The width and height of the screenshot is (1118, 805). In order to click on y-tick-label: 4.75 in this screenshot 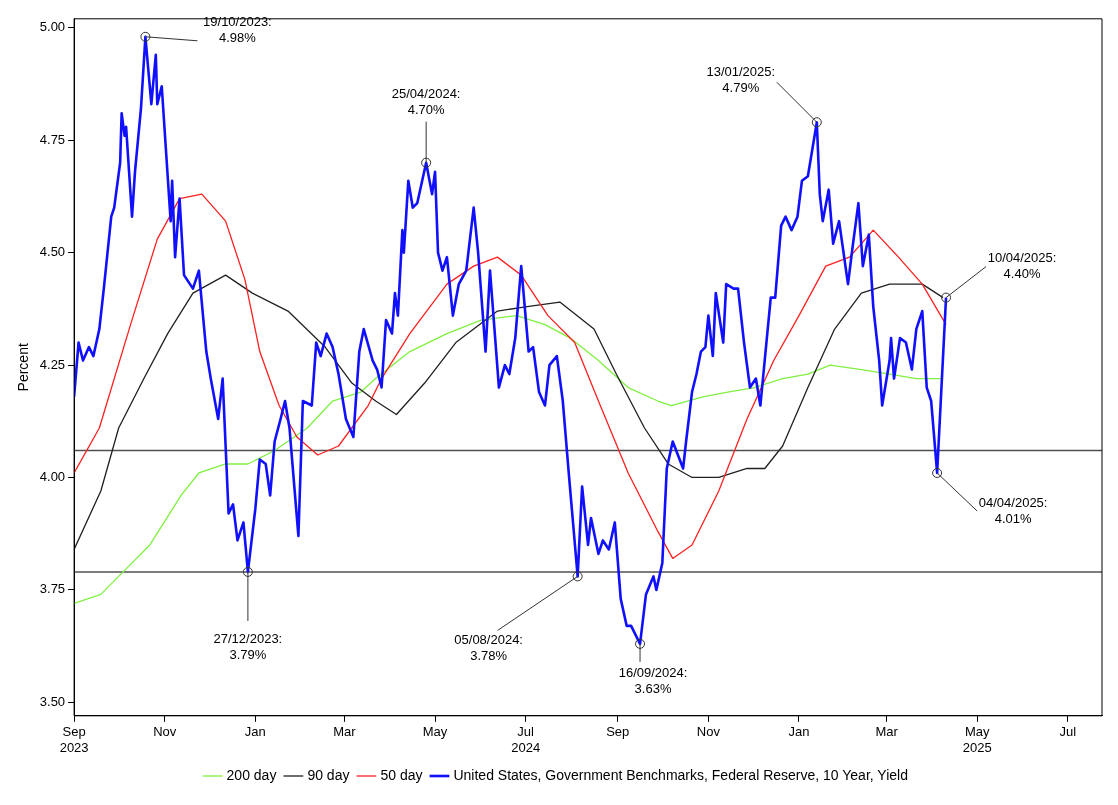, I will do `click(52, 139)`.